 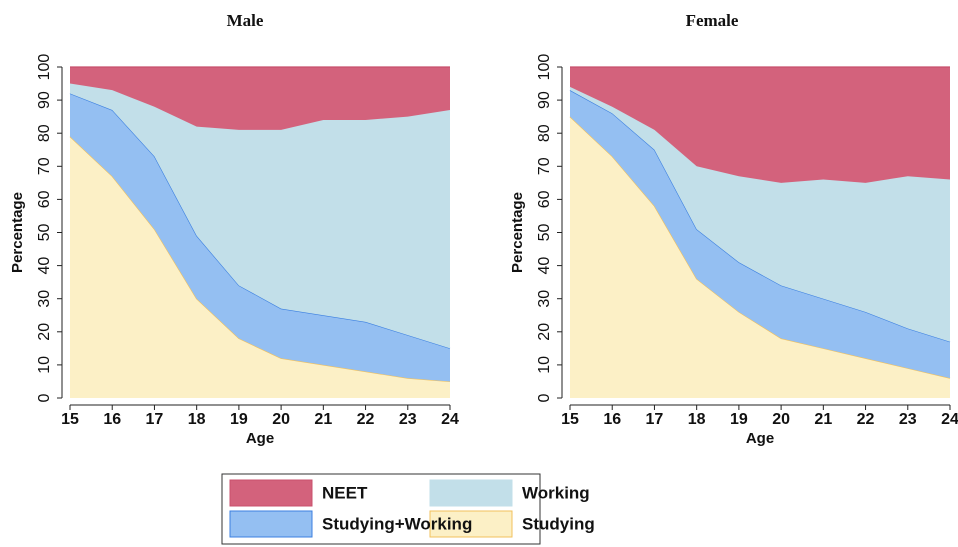 I want to click on legend-label: NEET, so click(x=345, y=492).